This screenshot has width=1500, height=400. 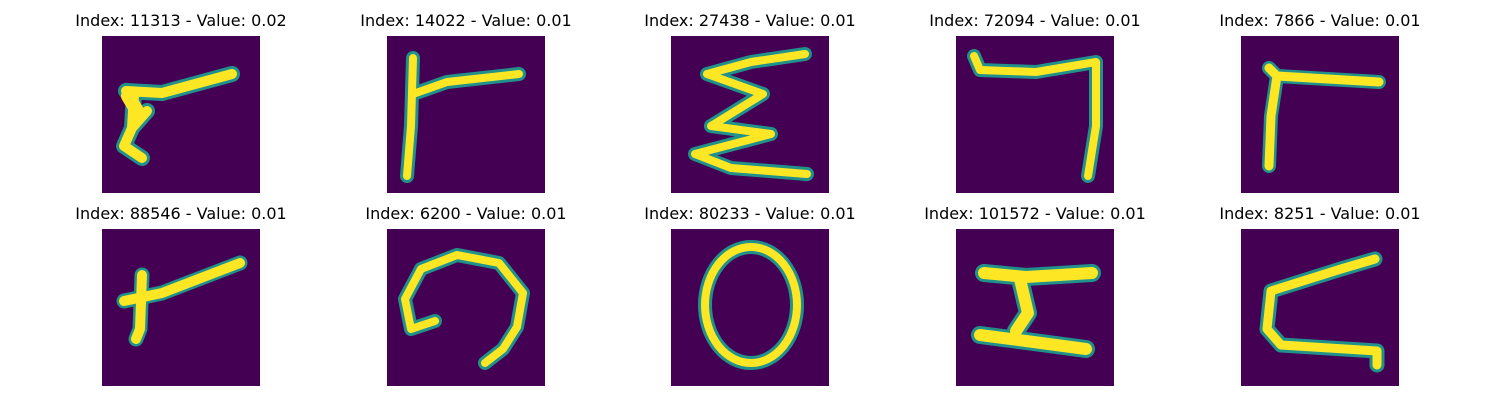 I want to click on sample-title: Index: 7866 - Value: 0.01, so click(x=1320, y=20).